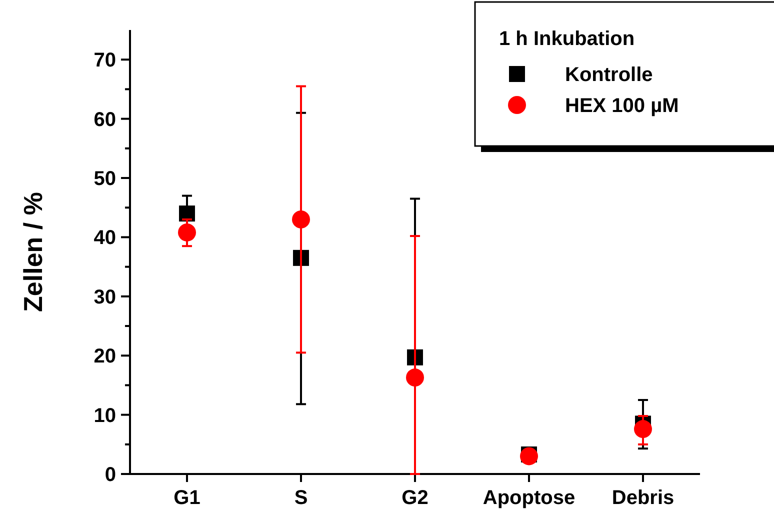 The image size is (774, 528). I want to click on y-tick-label: 70, so click(105, 61).